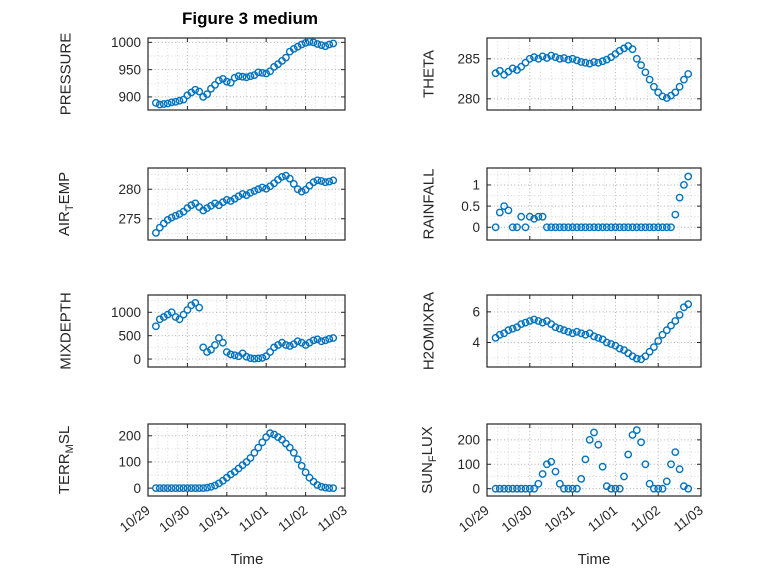 This screenshot has width=778, height=583. Describe the element at coordinates (250, 18) in the screenshot. I see `figure-title: Figure 3 medium` at that location.